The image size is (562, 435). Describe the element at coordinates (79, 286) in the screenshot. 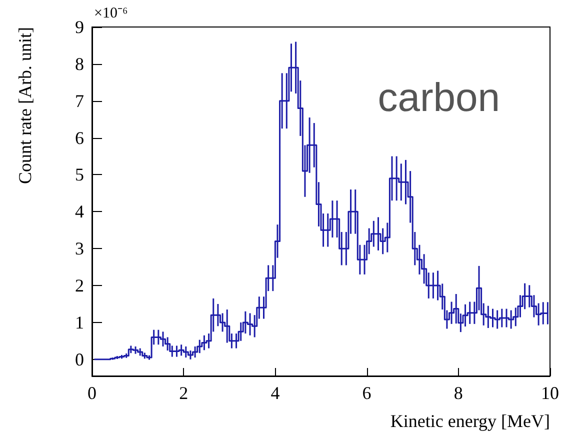

I see `y-tick-label: 2` at that location.